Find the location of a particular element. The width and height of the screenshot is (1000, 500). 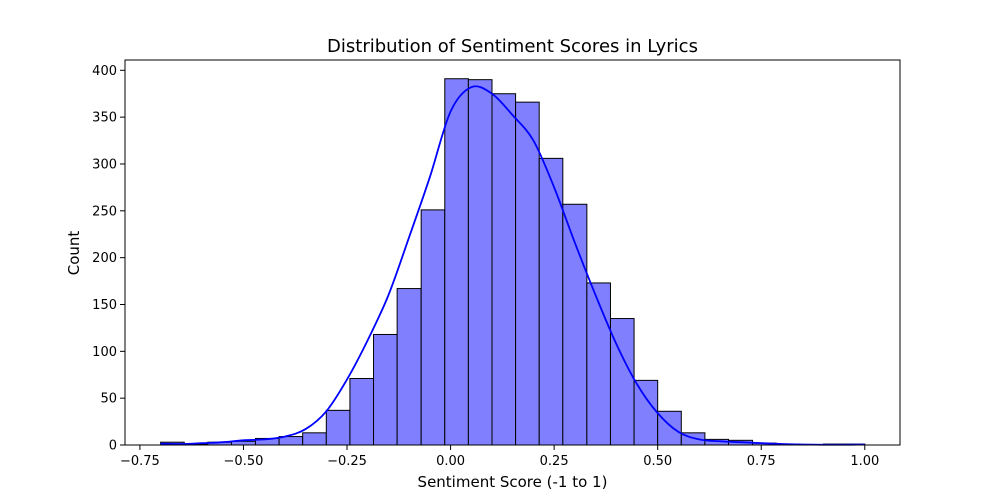

x-tick-label: −0.75 is located at coordinates (140, 461).